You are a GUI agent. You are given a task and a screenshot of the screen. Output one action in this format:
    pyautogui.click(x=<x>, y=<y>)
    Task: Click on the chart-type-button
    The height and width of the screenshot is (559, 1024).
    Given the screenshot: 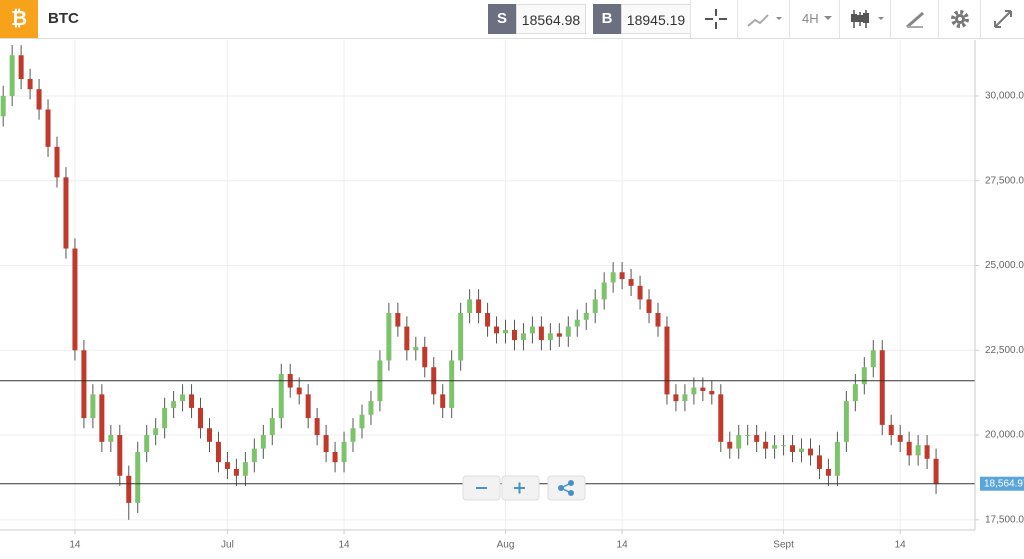 What is the action you would take?
    pyautogui.click(x=762, y=19)
    